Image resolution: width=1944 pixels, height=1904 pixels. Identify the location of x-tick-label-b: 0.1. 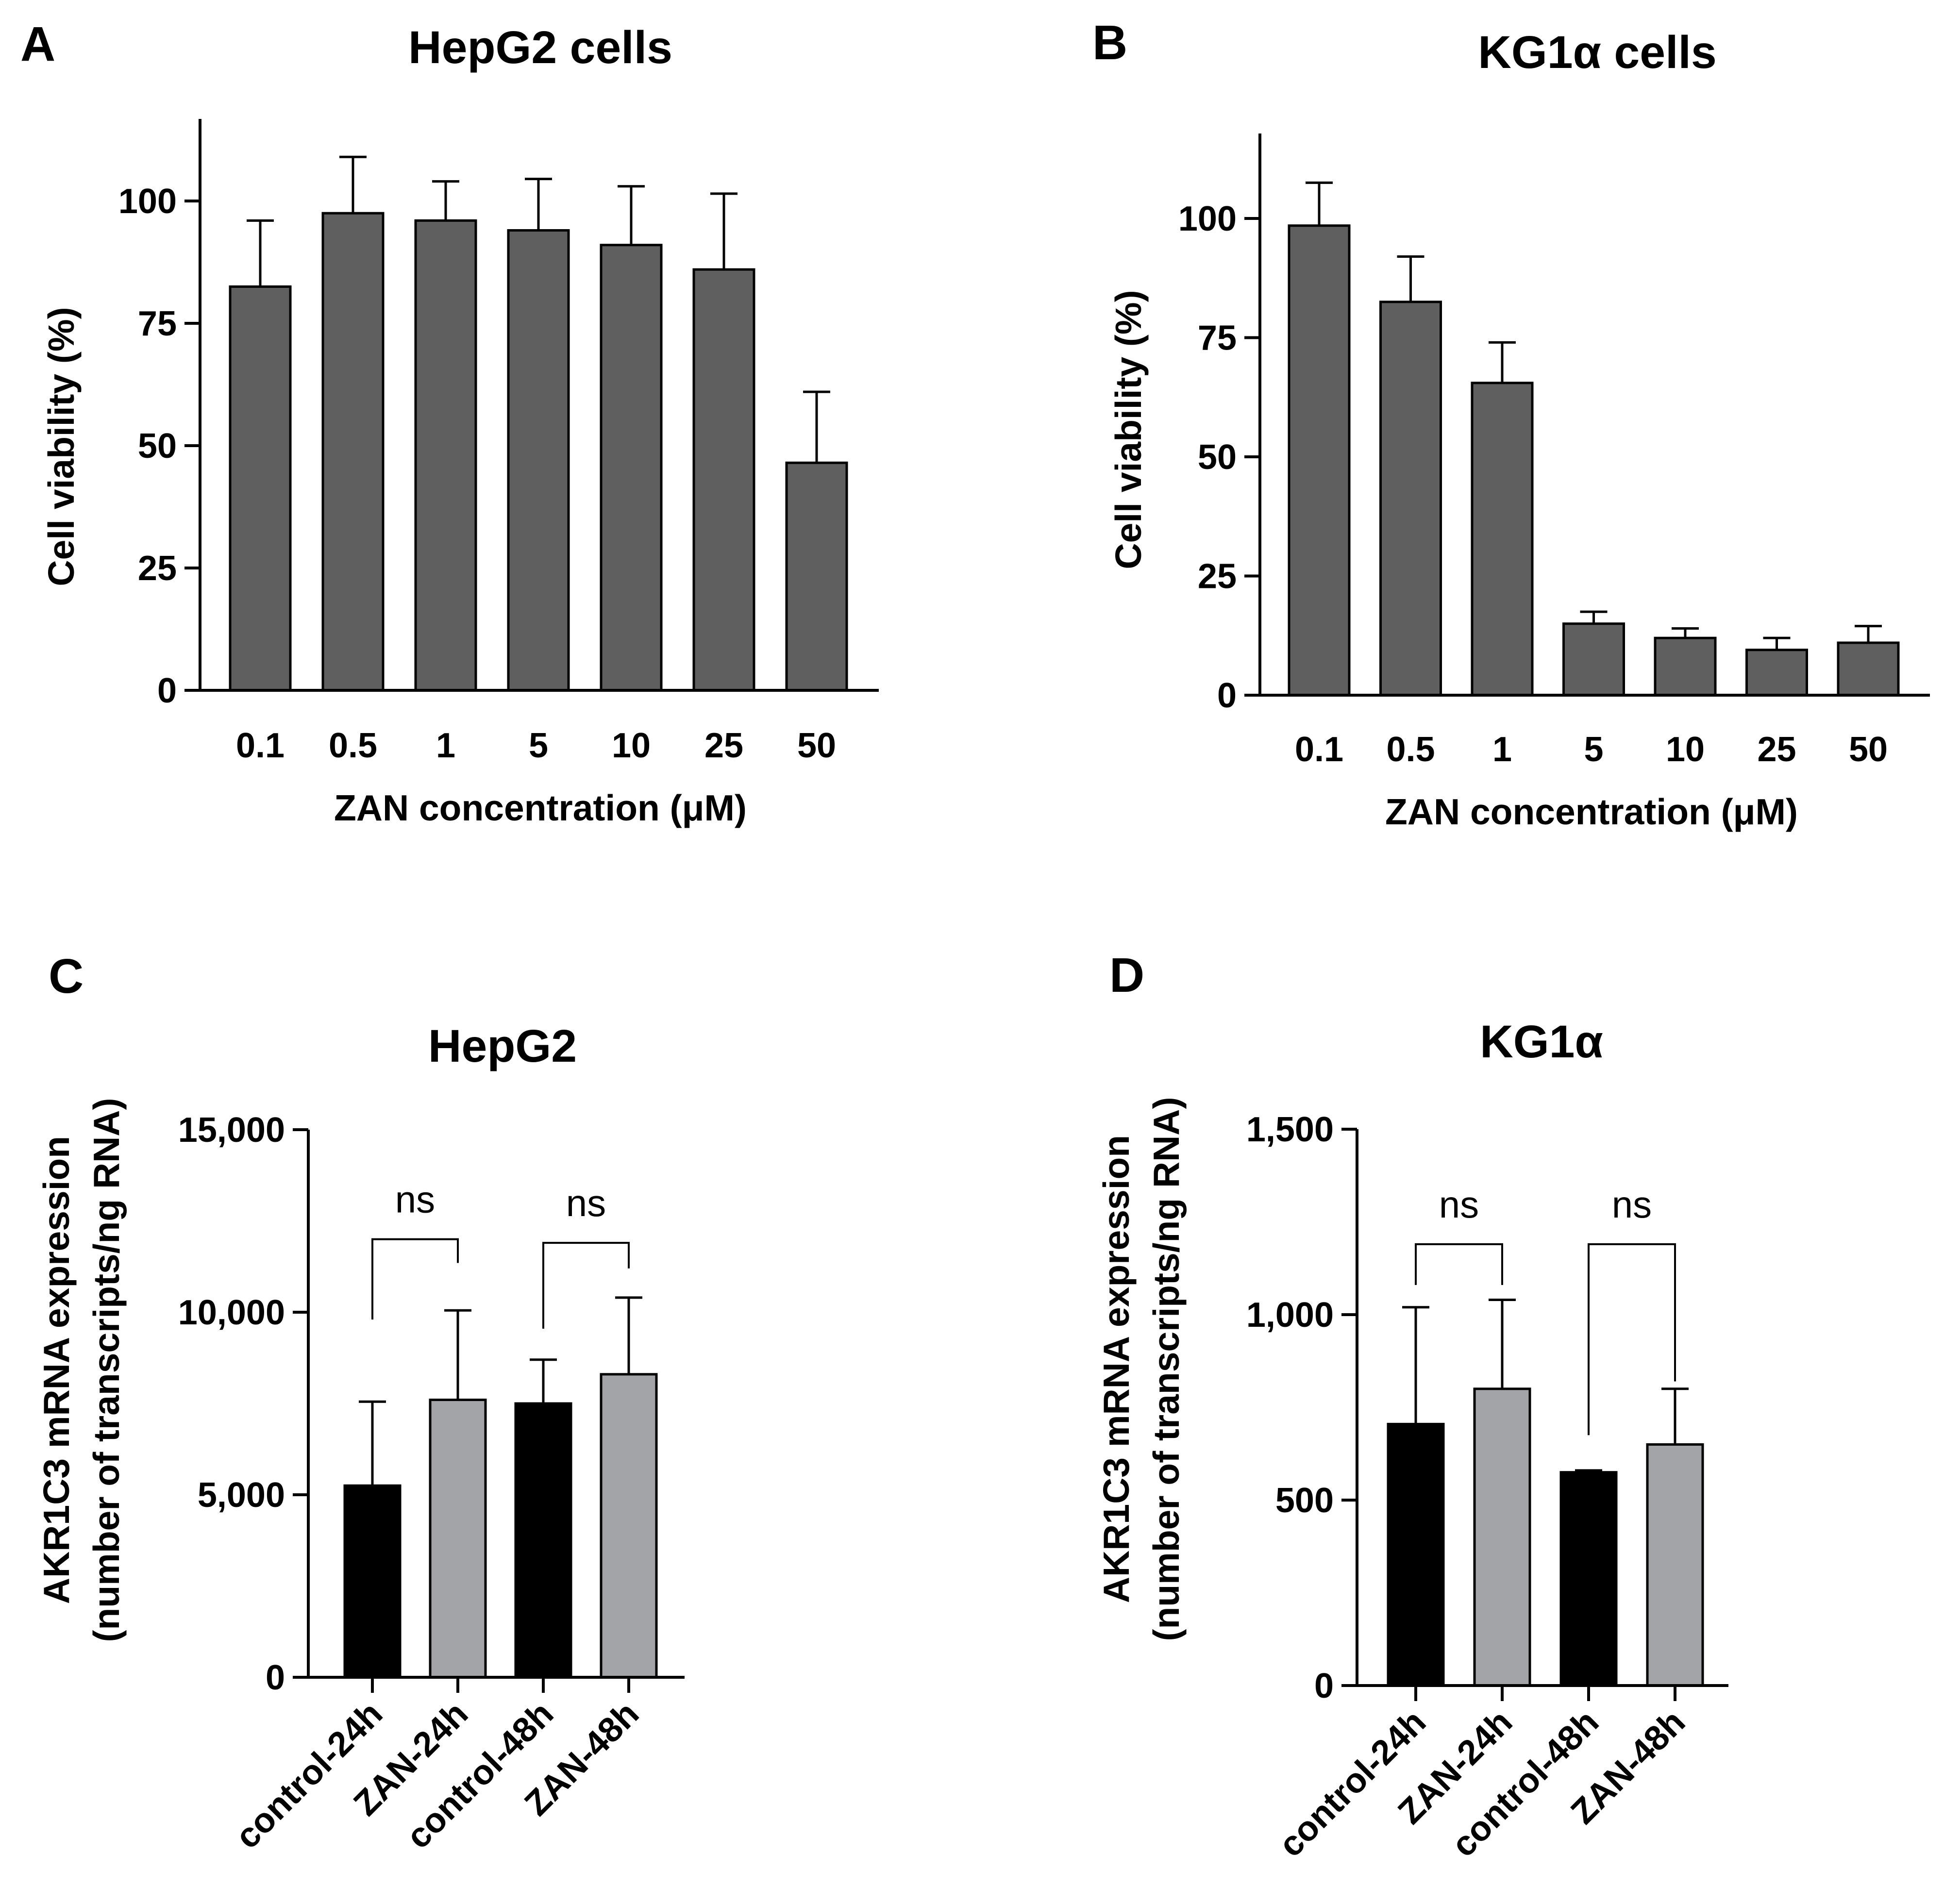
(1319, 749).